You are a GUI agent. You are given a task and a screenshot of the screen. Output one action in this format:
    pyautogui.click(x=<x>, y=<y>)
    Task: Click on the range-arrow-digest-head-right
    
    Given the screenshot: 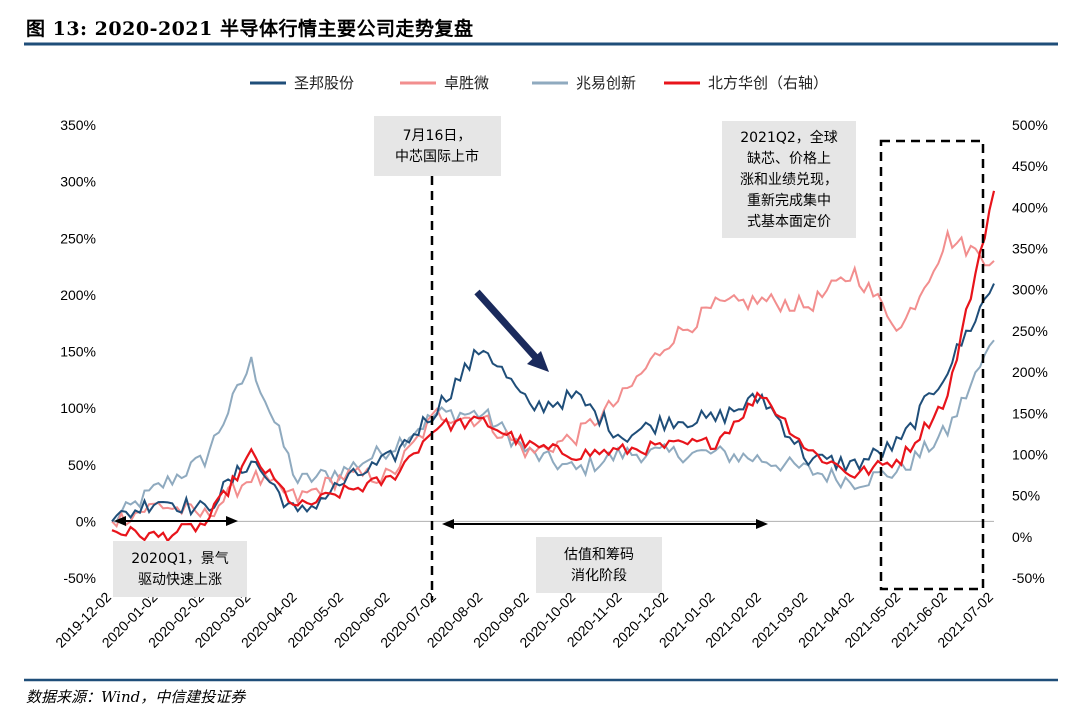 What is the action you would take?
    pyautogui.click(x=762, y=524)
    